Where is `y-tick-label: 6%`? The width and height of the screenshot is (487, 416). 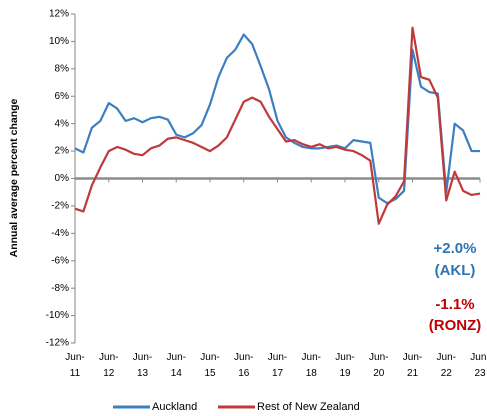 y-tick-label: 6% is located at coordinates (62, 96).